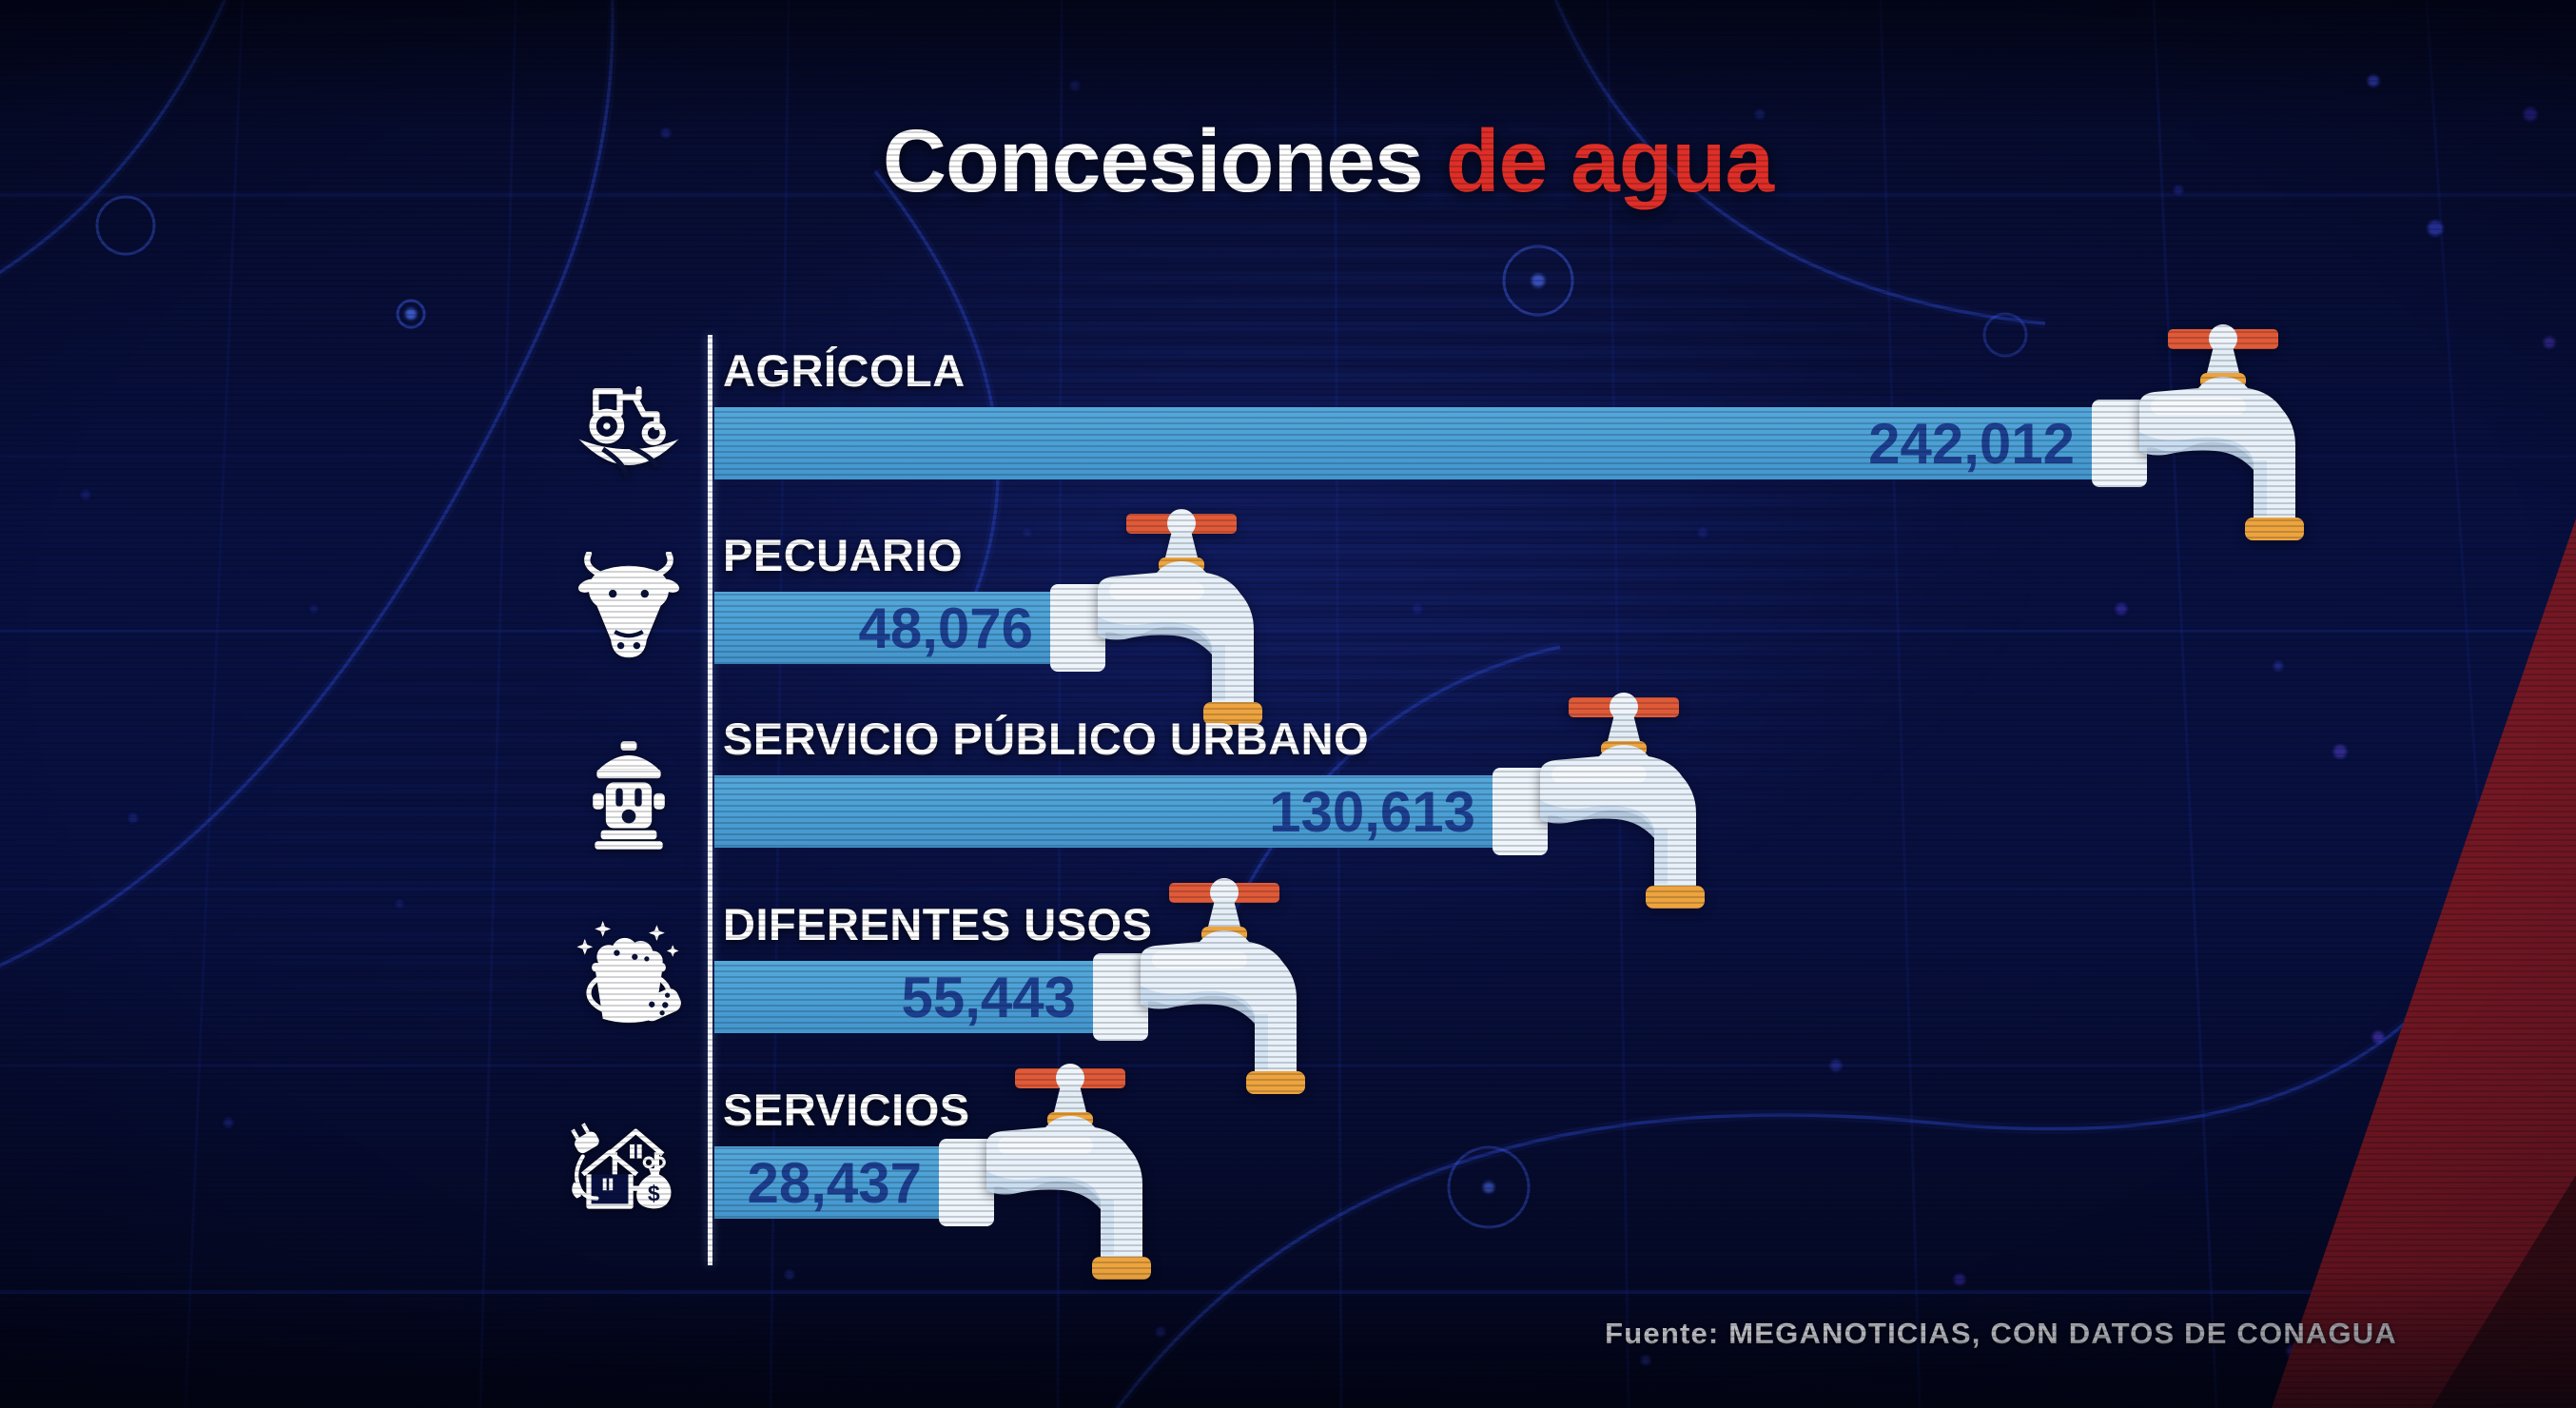 The height and width of the screenshot is (1408, 2576). I want to click on bar-value: 130,613, so click(1372, 811).